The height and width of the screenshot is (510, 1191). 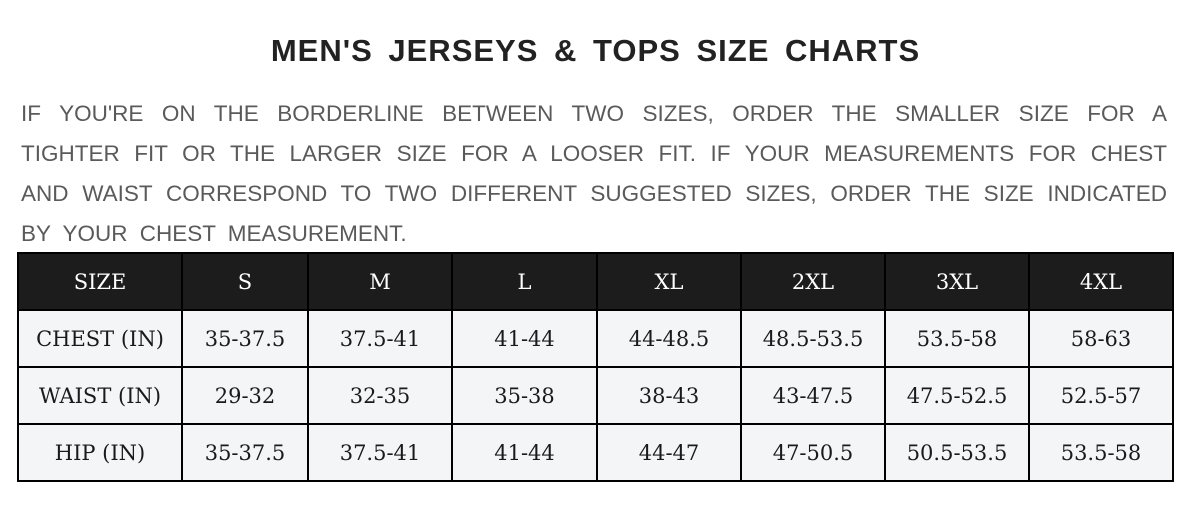 What do you see at coordinates (214, 233) in the screenshot?
I see `note-line: BY YOUR CHEST MEASUREMENT.` at bounding box center [214, 233].